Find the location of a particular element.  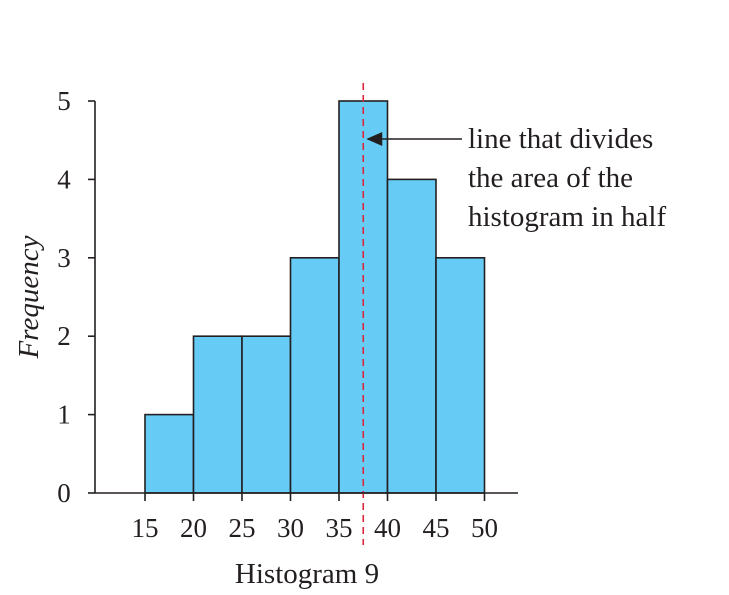

y-tick-label-3: 3 is located at coordinates (64, 258).